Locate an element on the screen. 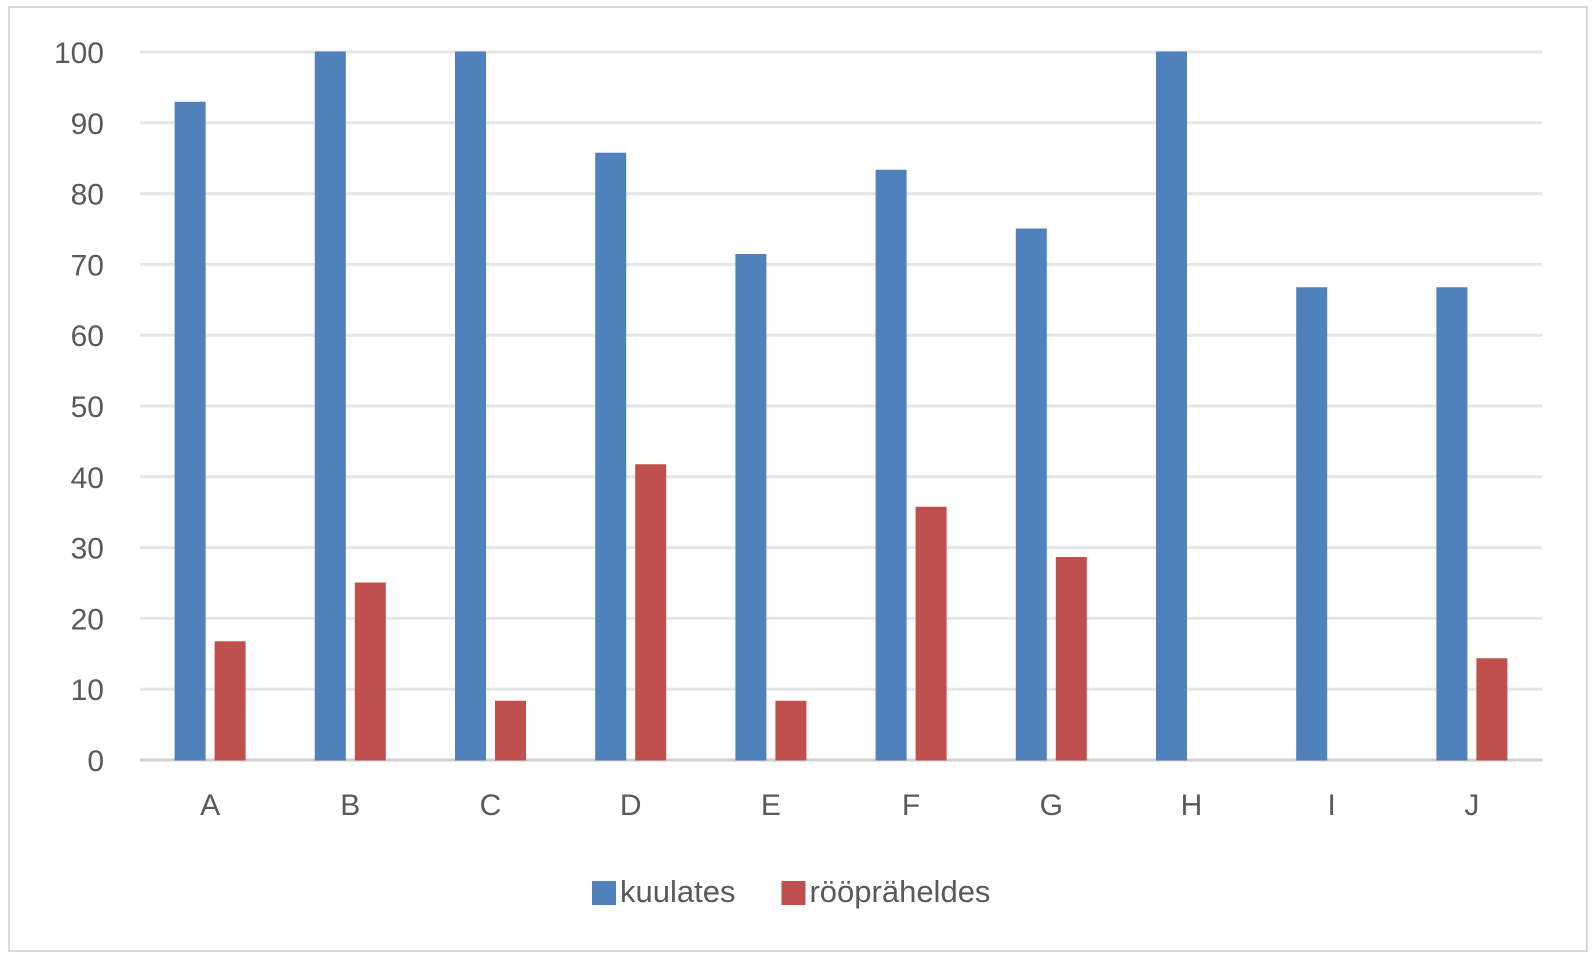  bar-rööpräheldes-E is located at coordinates (791, 730).